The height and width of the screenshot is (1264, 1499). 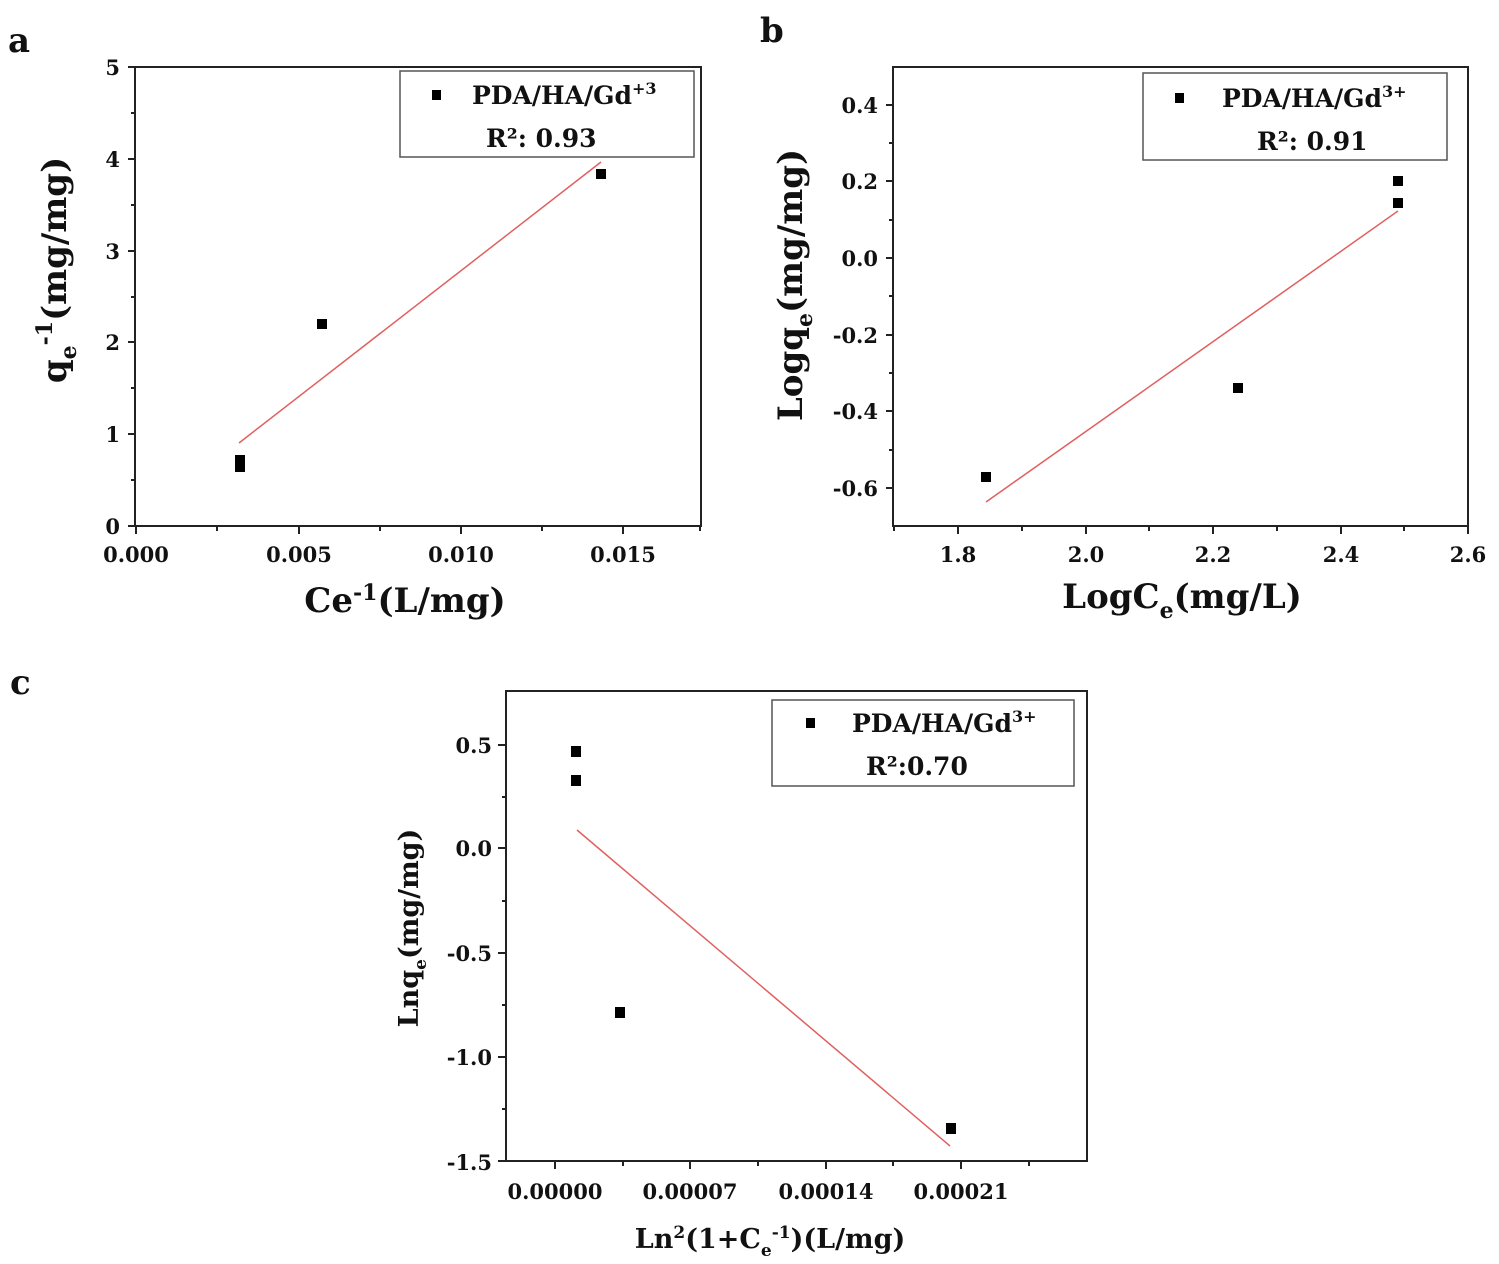 What do you see at coordinates (690, 1191) in the screenshot?
I see `svg-text: 0.00007` at bounding box center [690, 1191].